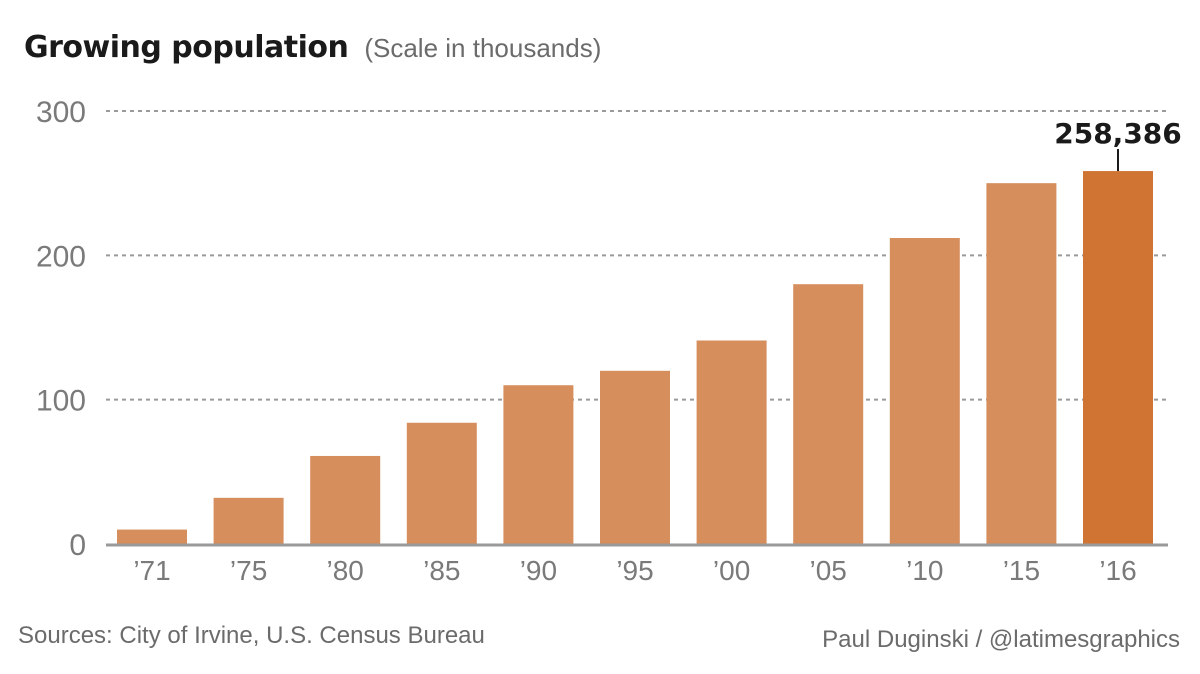  Describe the element at coordinates (441, 570) in the screenshot. I see `x-tick-label: ’85` at that location.